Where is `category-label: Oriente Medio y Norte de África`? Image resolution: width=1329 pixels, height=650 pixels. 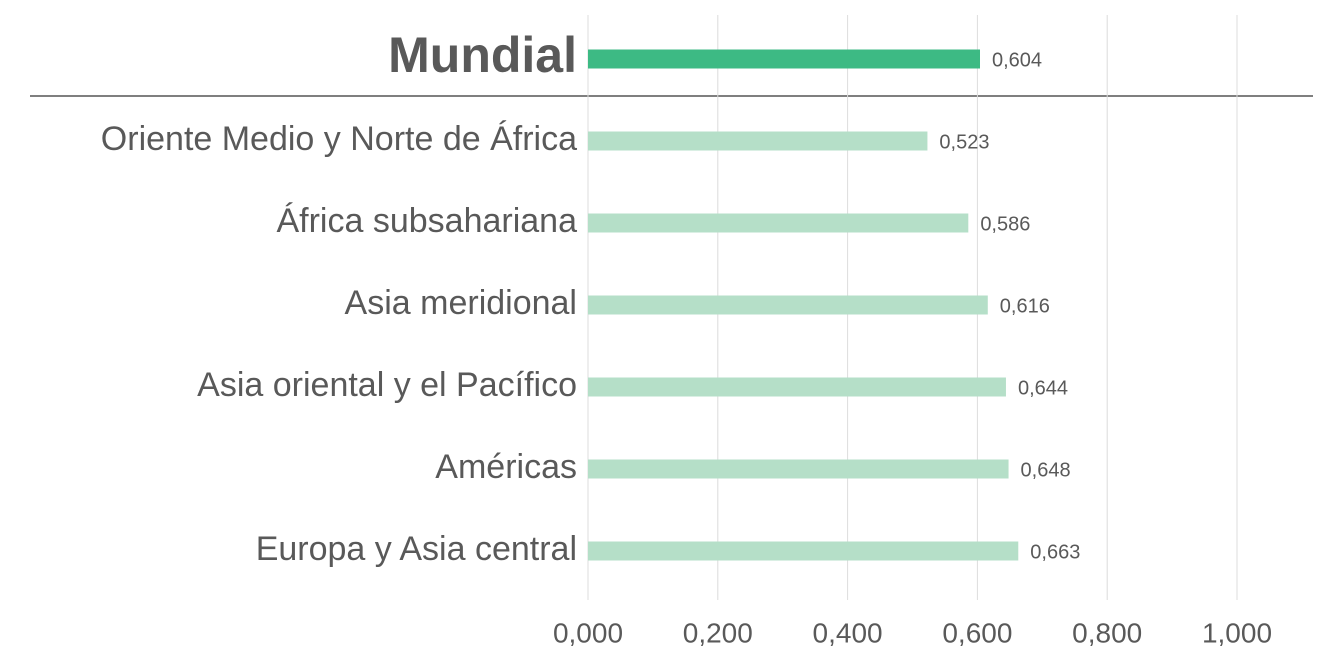
category-label: Oriente Medio y Norte de África is located at coordinates (339, 139).